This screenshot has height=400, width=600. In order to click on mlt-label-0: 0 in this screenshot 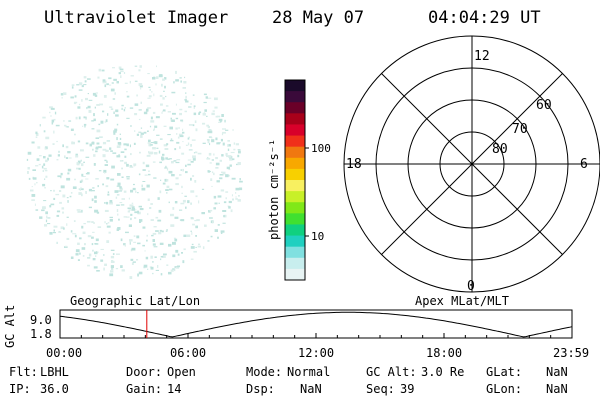, I will do `click(471, 286)`.